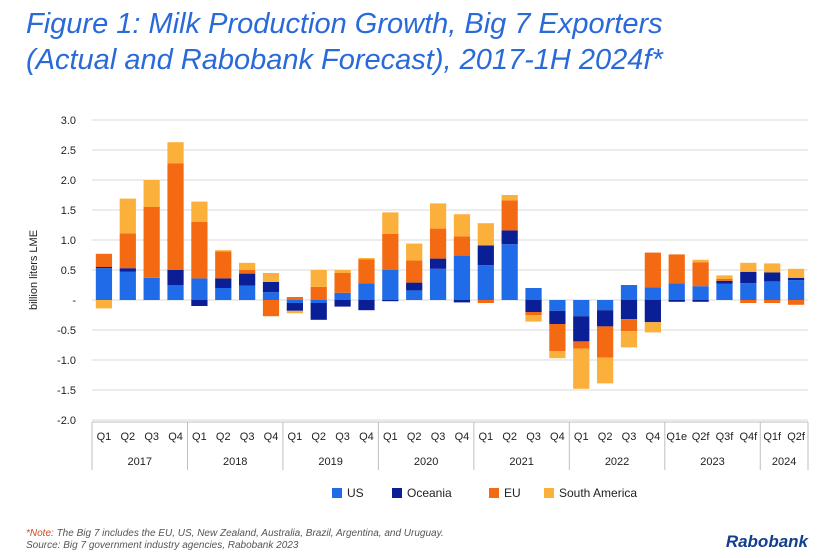  Describe the element at coordinates (617, 462) in the screenshot. I see `year-label: 2022` at that location.